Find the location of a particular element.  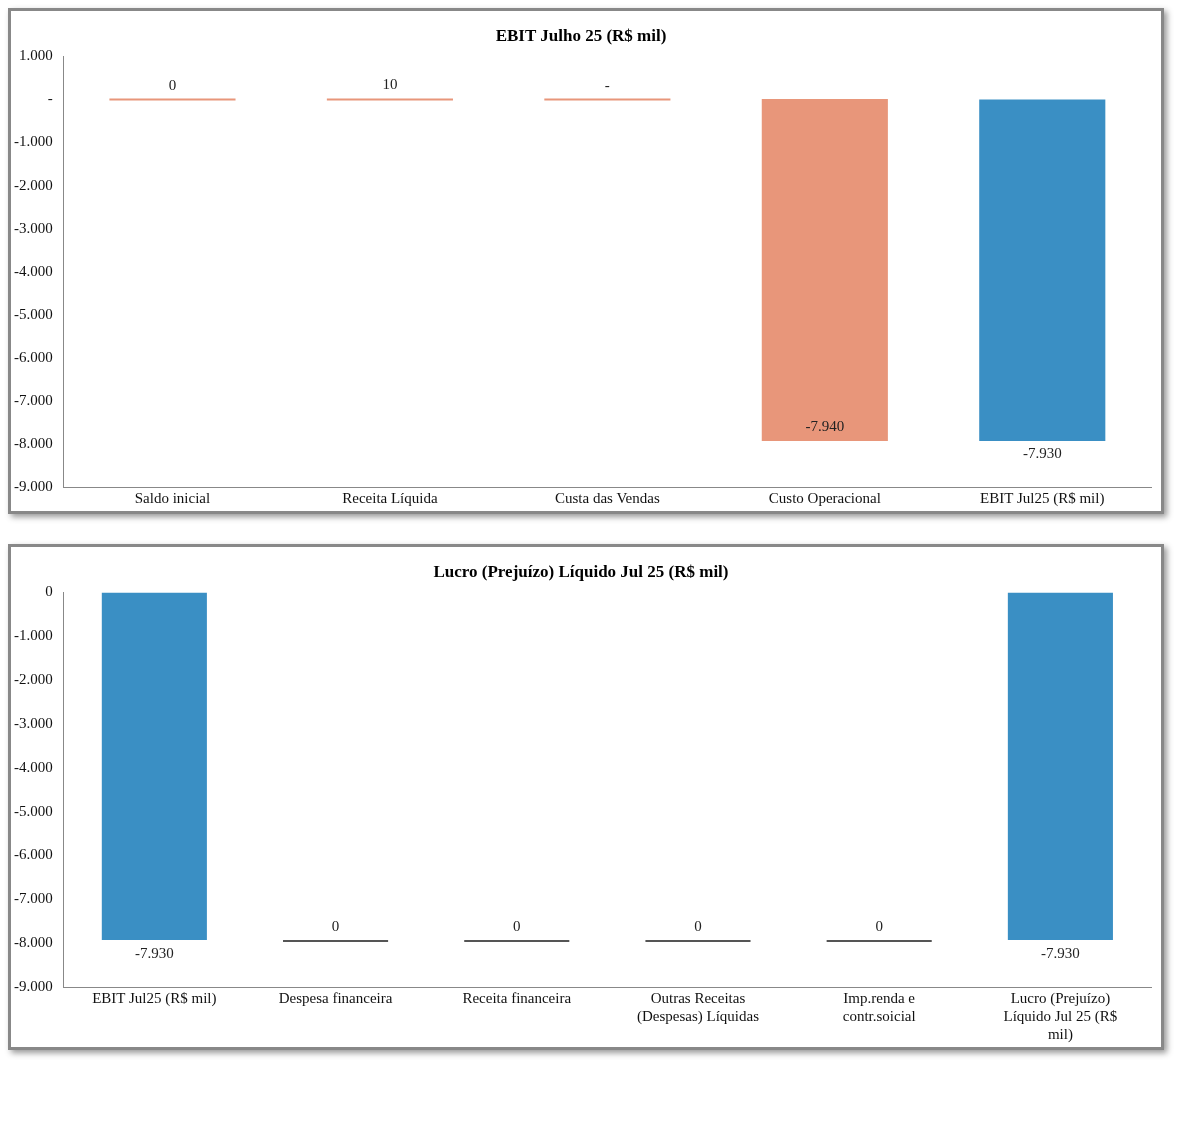

data-label: 10 is located at coordinates (390, 84).